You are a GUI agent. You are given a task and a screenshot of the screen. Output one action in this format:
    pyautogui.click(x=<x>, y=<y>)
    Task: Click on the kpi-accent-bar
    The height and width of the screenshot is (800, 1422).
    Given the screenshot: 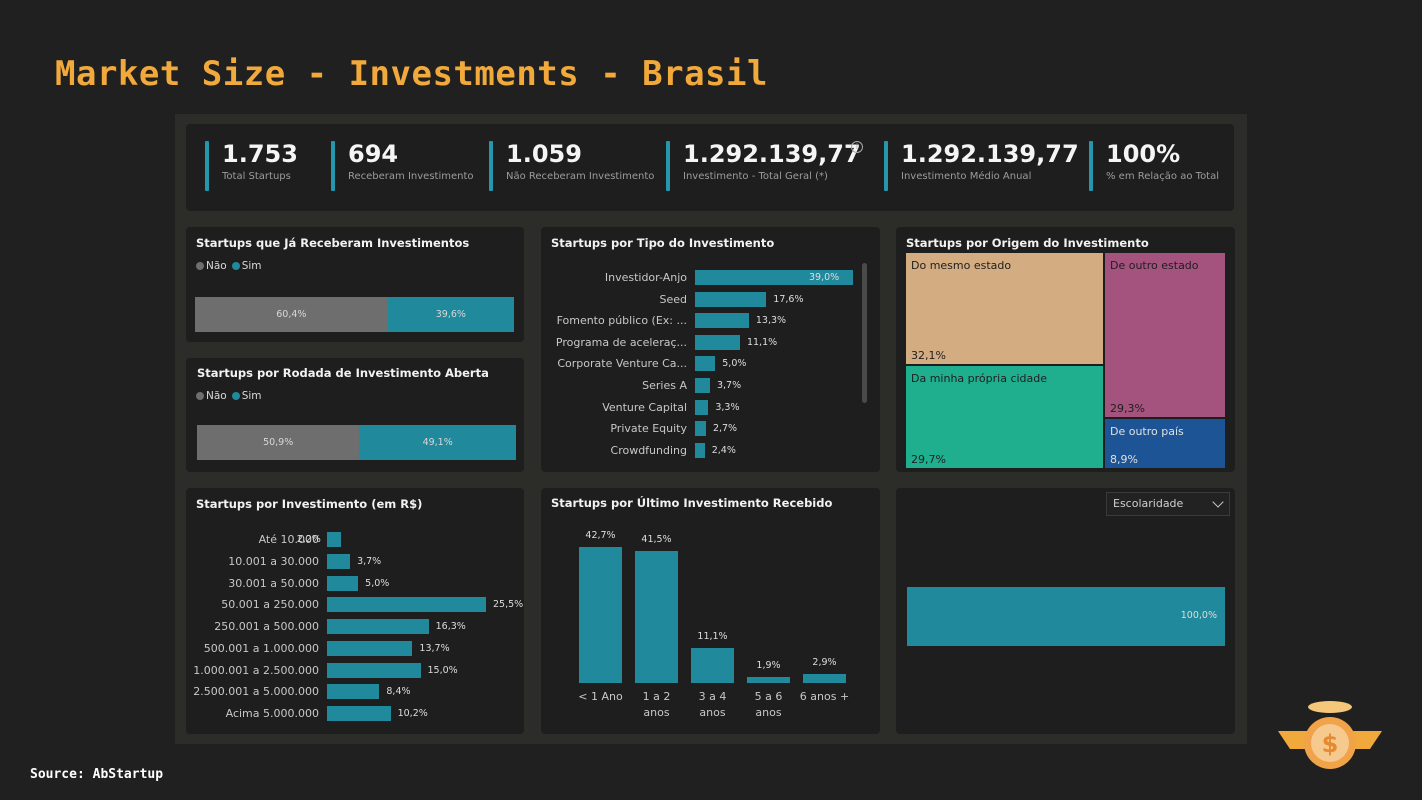 What is the action you would take?
    pyautogui.click(x=333, y=166)
    